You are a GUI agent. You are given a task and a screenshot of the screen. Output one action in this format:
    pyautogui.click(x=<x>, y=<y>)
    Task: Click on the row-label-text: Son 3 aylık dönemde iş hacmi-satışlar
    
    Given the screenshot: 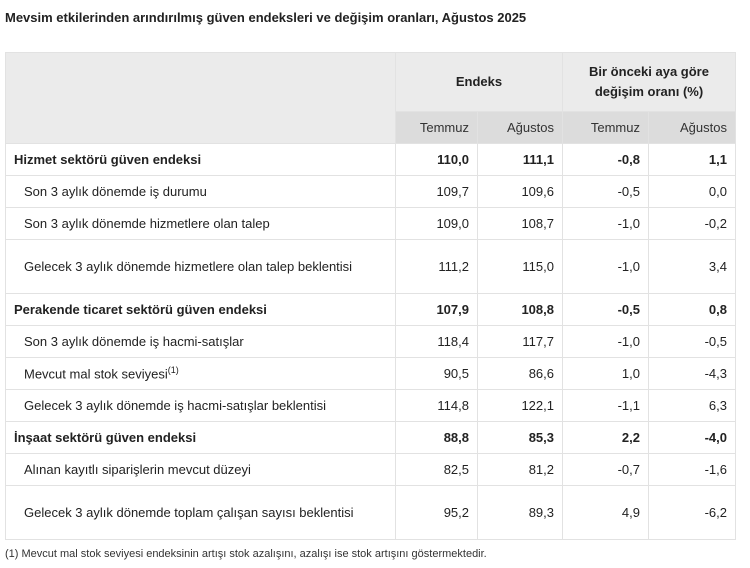 What is the action you would take?
    pyautogui.click(x=134, y=341)
    